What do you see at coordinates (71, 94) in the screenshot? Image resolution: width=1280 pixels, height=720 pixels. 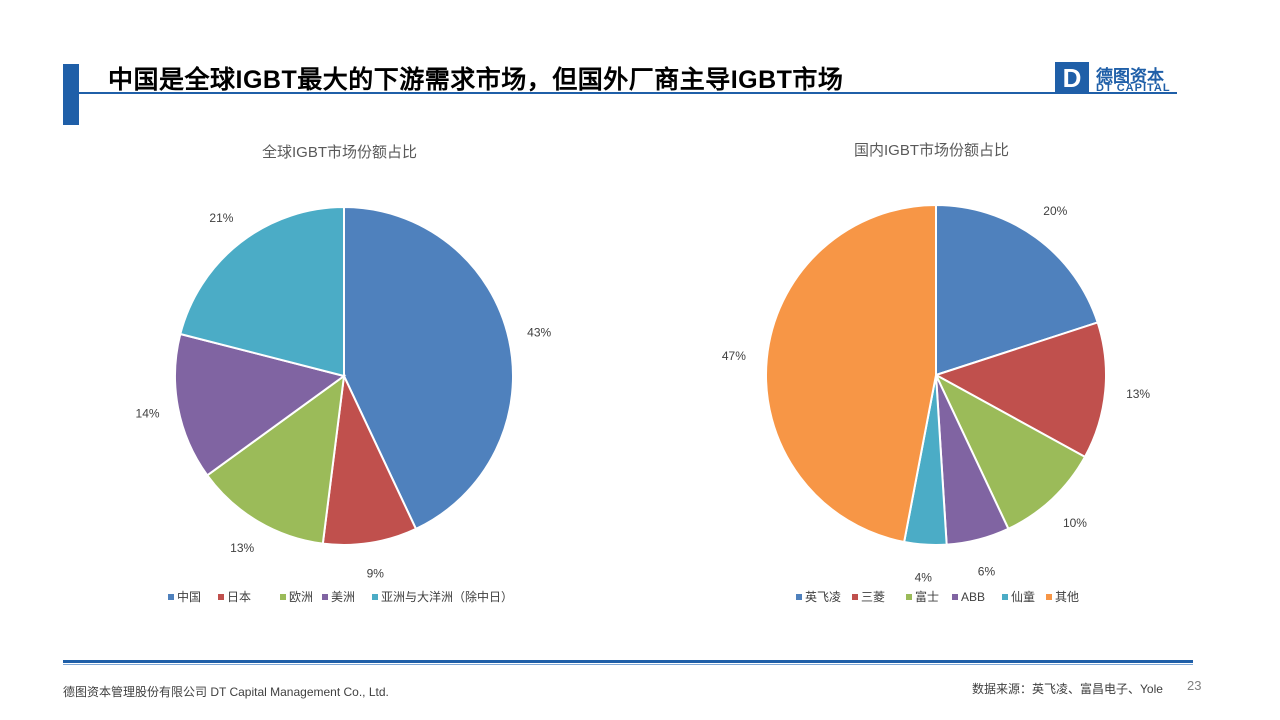 I see `title-accent-bar` at bounding box center [71, 94].